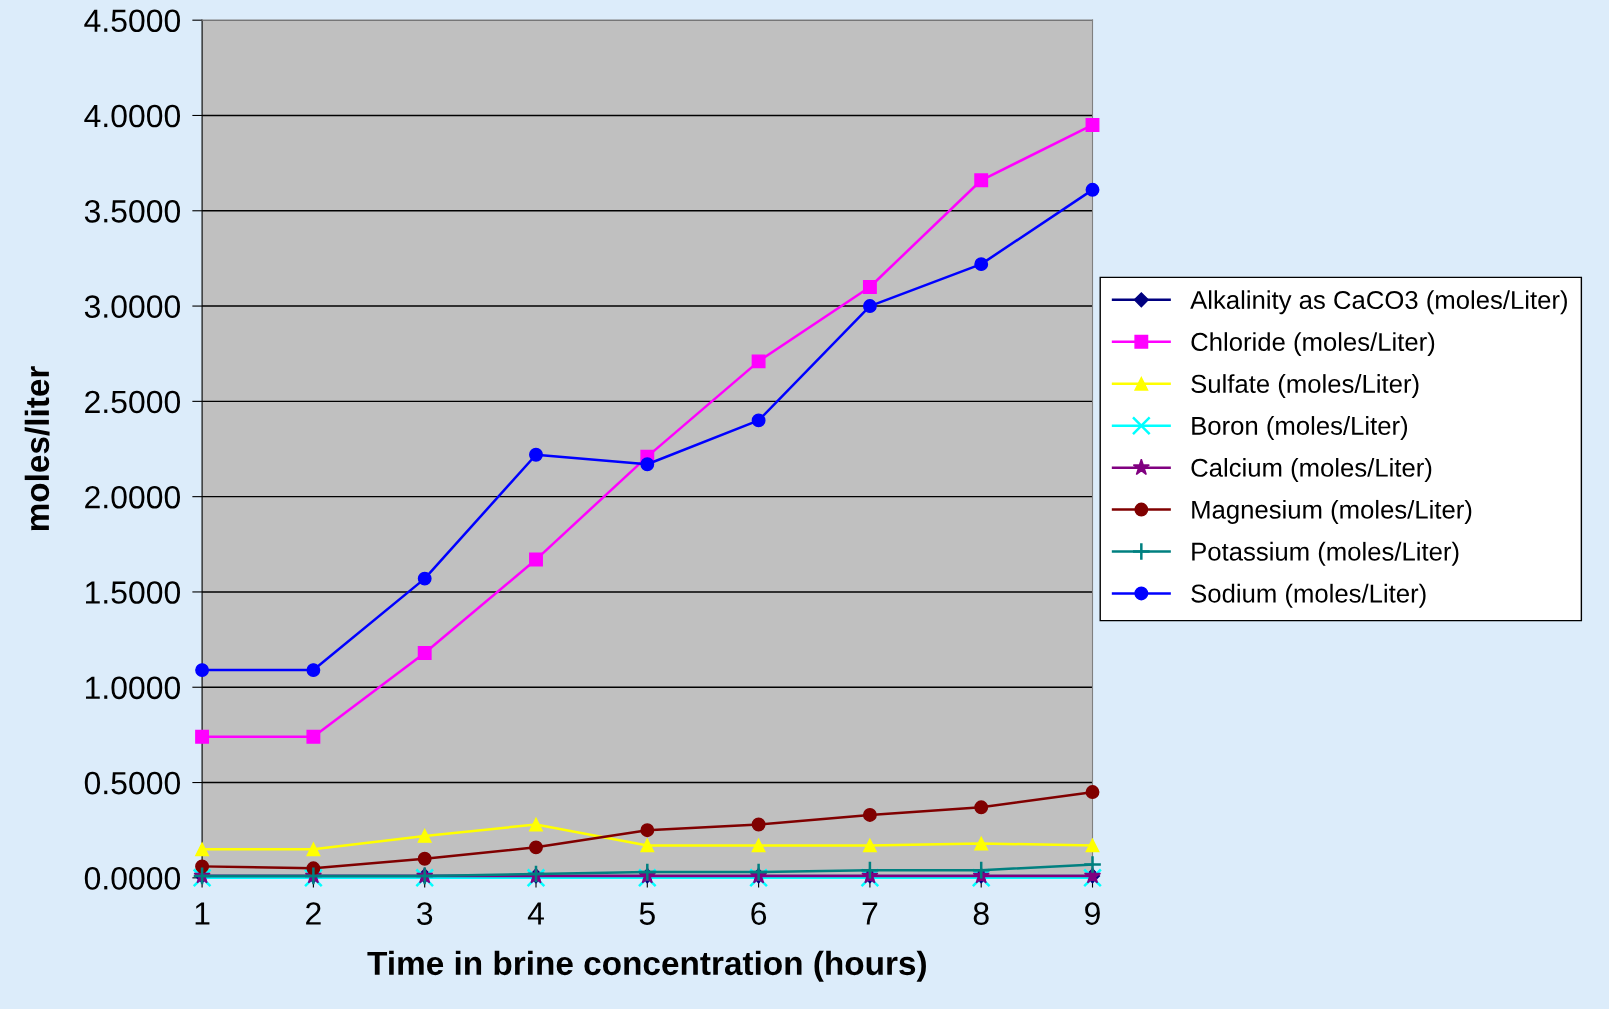  I want to click on x-tick-label: 6, so click(759, 913).